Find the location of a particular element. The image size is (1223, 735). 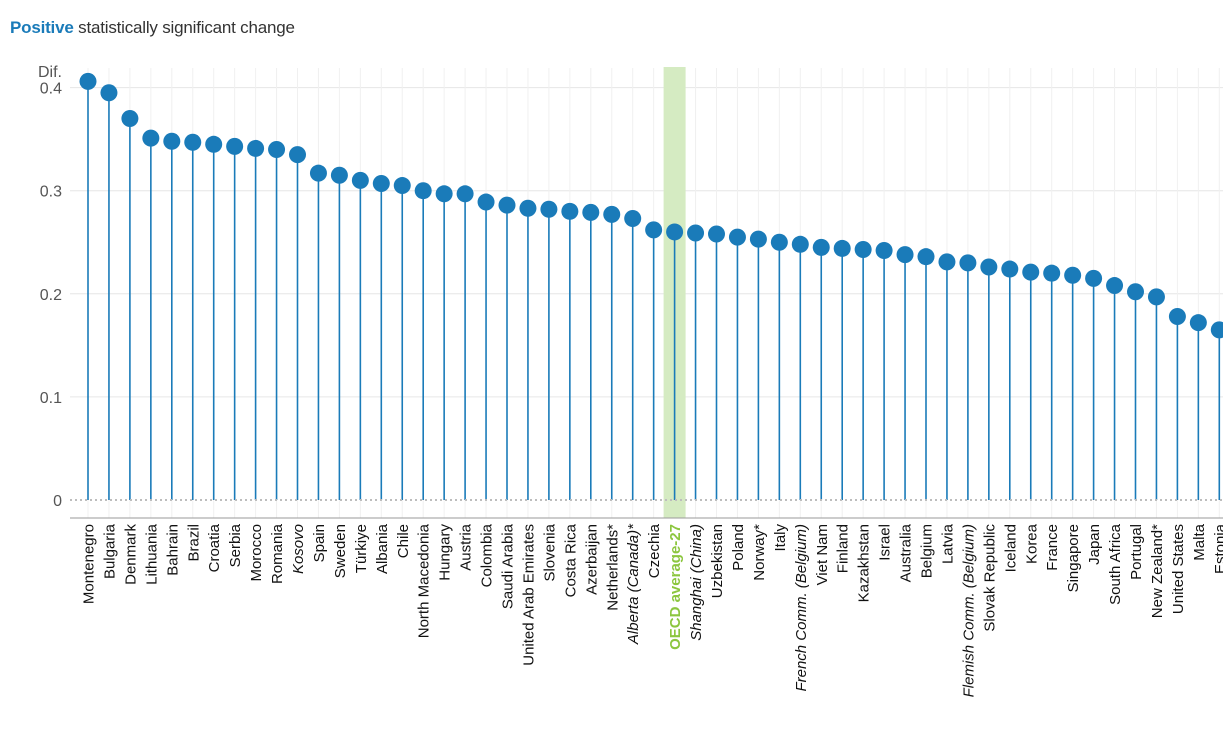

category-label: Portugal is located at coordinates (1136, 552).